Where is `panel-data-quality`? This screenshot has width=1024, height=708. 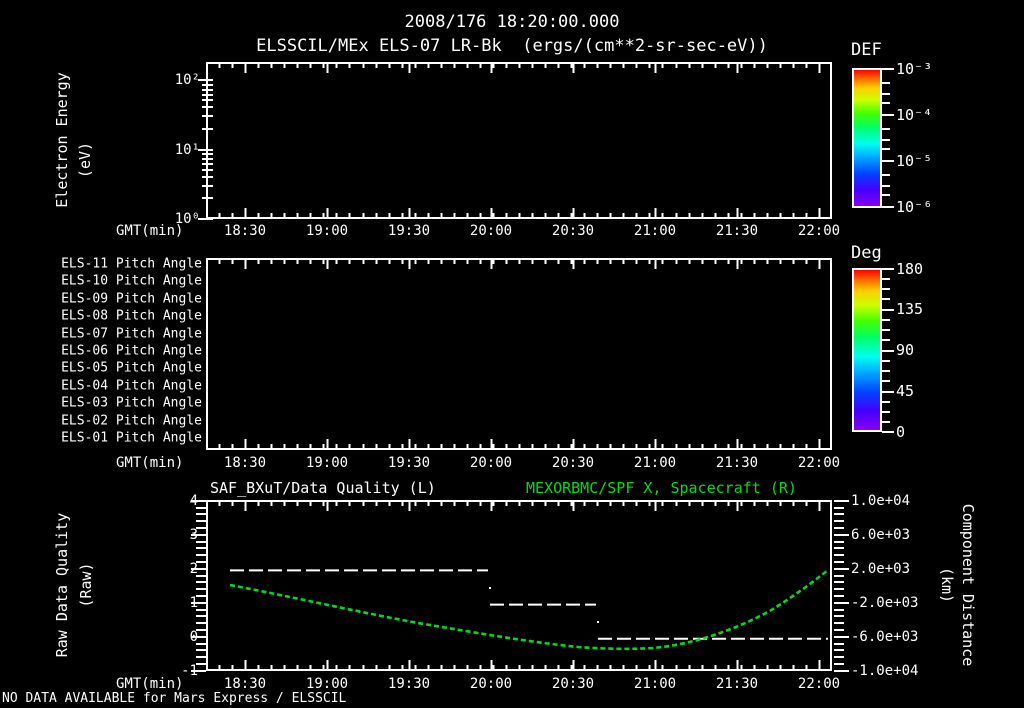 panel-data-quality is located at coordinates (519, 585).